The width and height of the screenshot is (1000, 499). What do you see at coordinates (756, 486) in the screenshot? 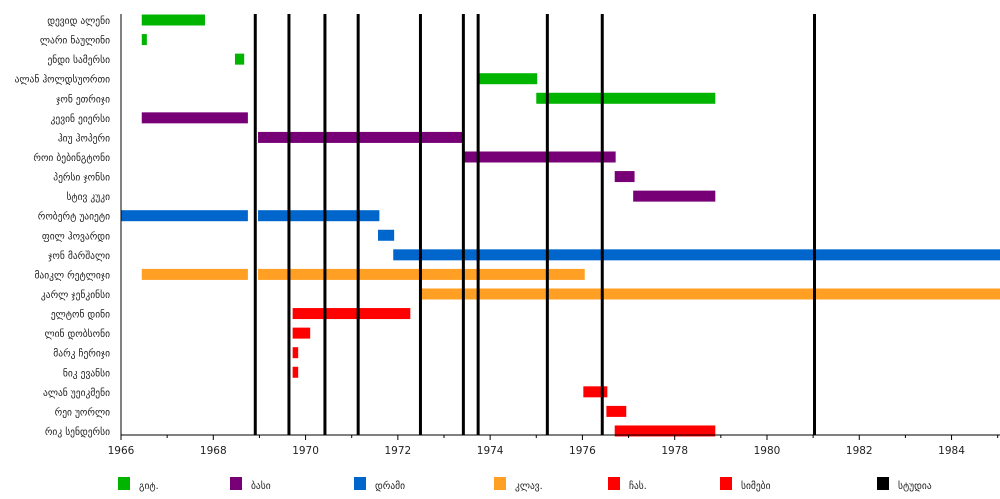
I see `legend-label-strings: სიმები` at bounding box center [756, 486].